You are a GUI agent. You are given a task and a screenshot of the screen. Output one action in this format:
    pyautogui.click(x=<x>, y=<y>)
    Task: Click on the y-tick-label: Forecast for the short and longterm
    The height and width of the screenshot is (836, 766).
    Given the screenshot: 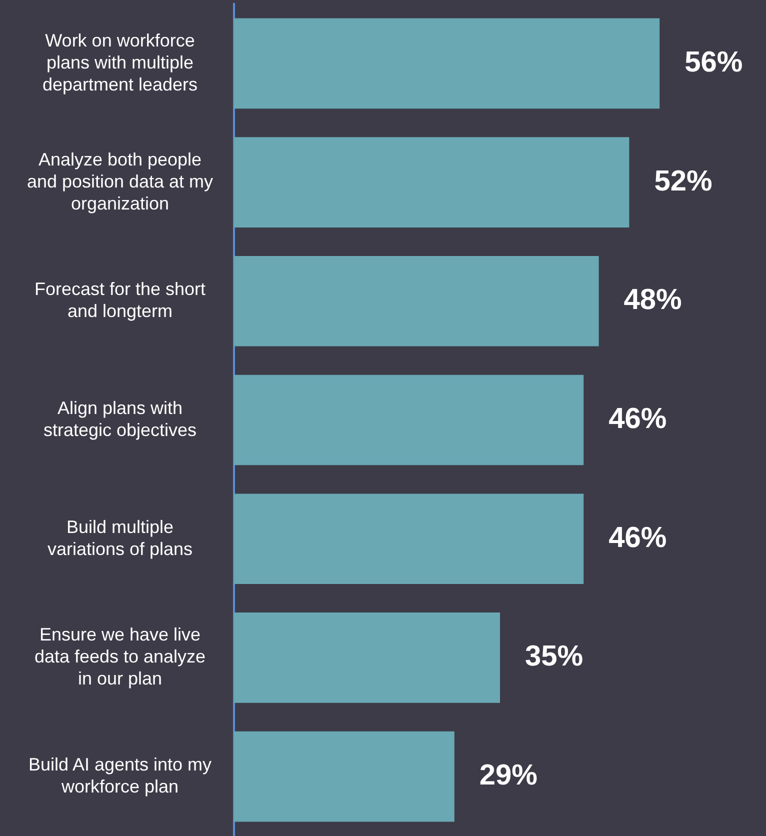 What is the action you would take?
    pyautogui.click(x=120, y=300)
    